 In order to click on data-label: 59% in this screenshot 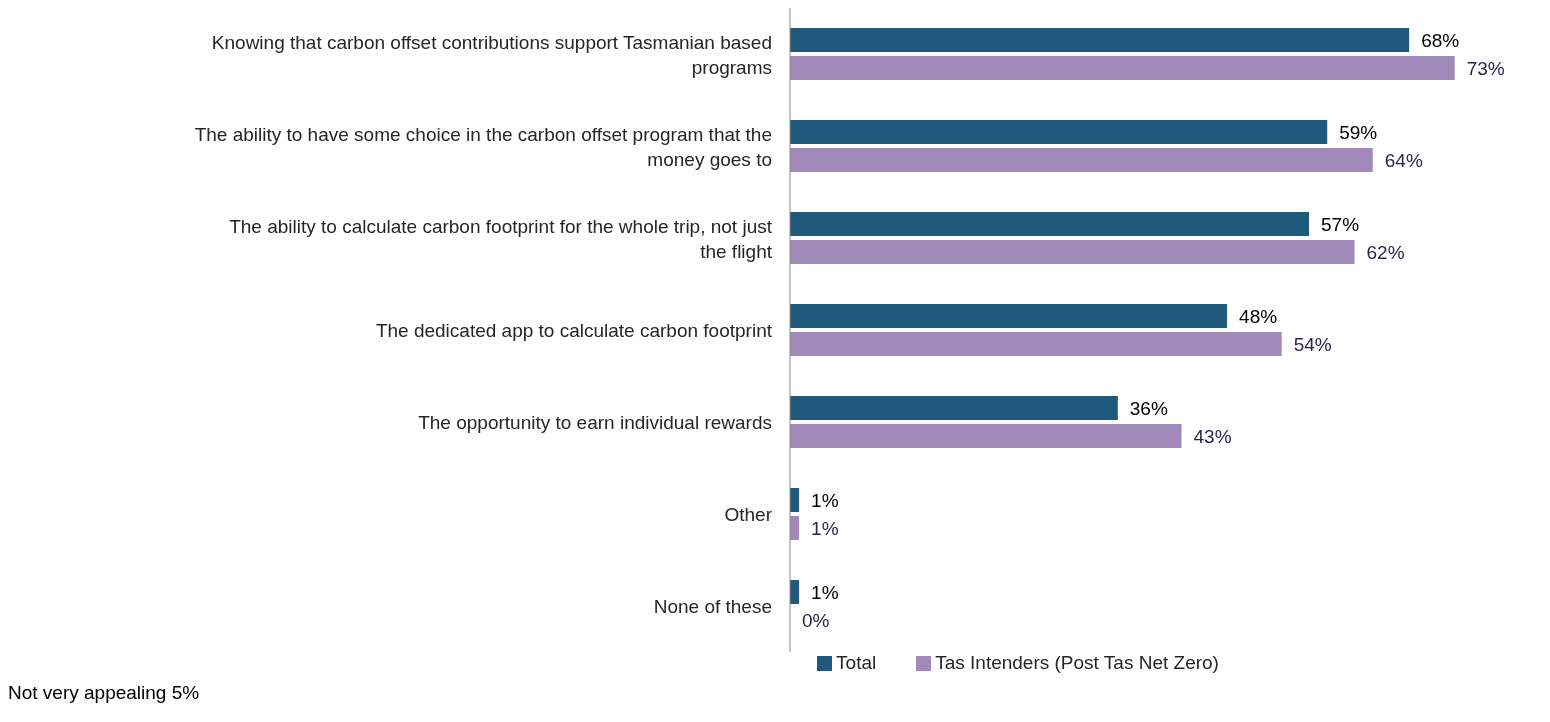, I will do `click(1358, 132)`.